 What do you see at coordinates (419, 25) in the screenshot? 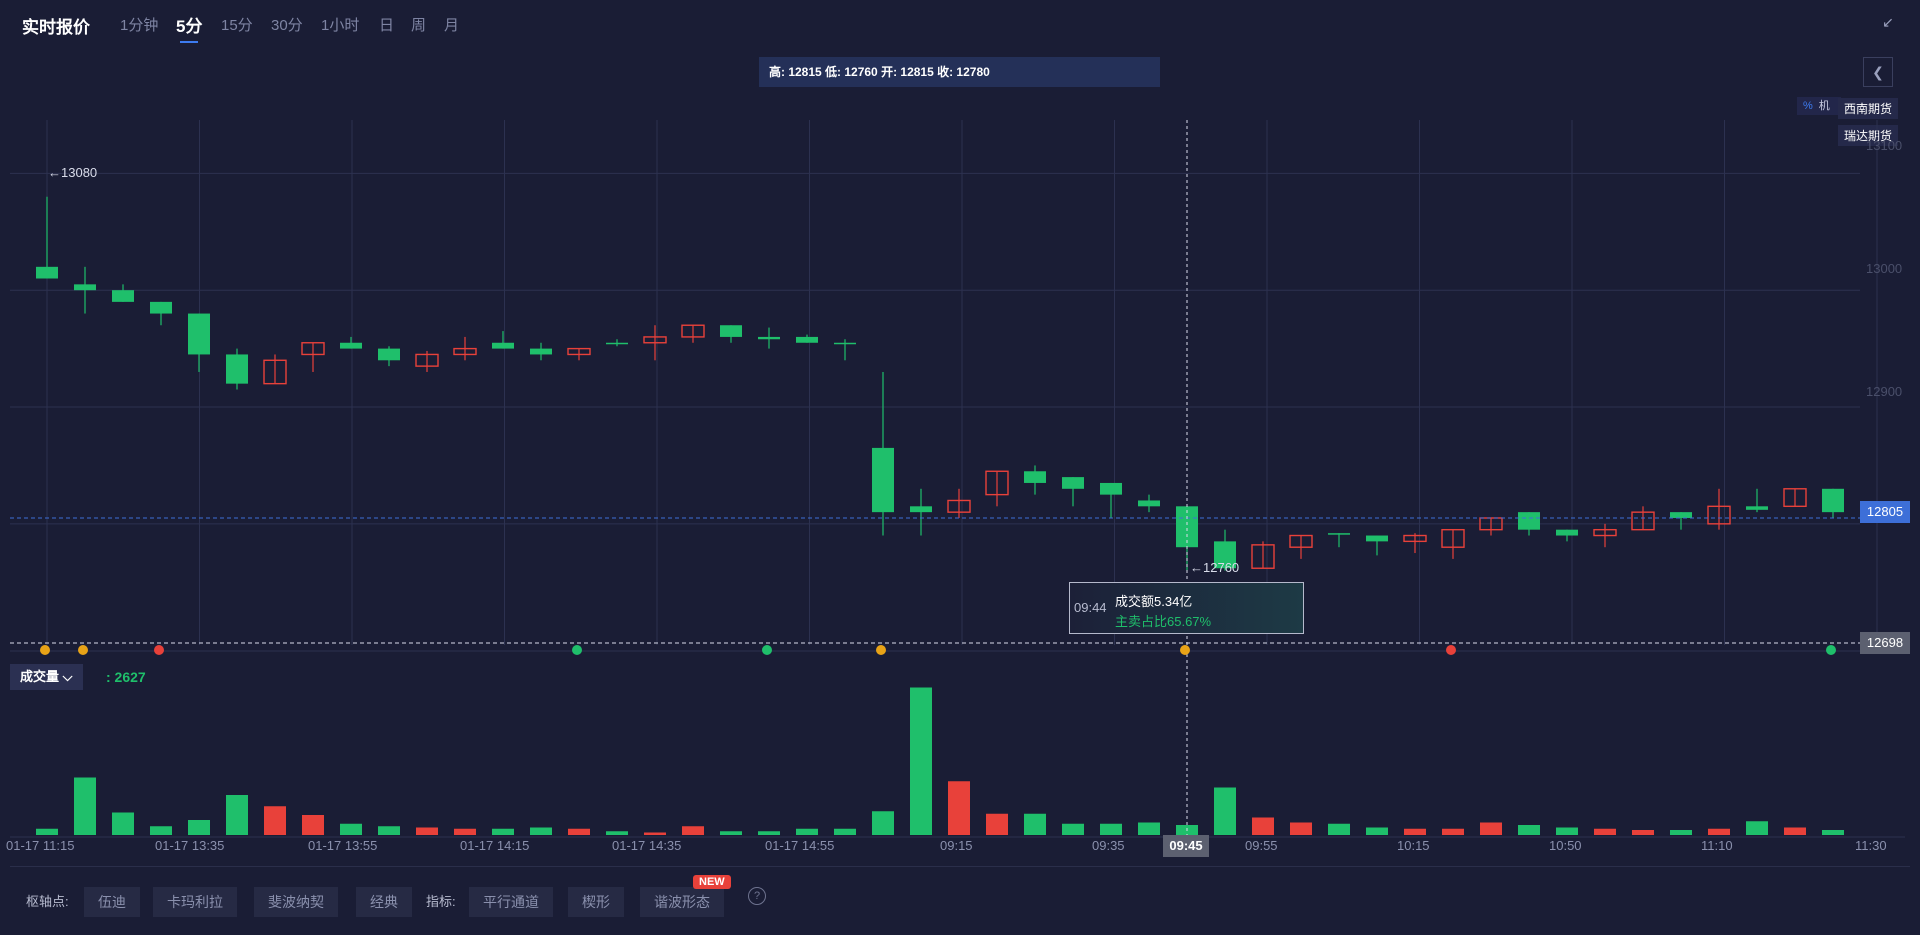
I see `tab-week: 周` at bounding box center [419, 25].